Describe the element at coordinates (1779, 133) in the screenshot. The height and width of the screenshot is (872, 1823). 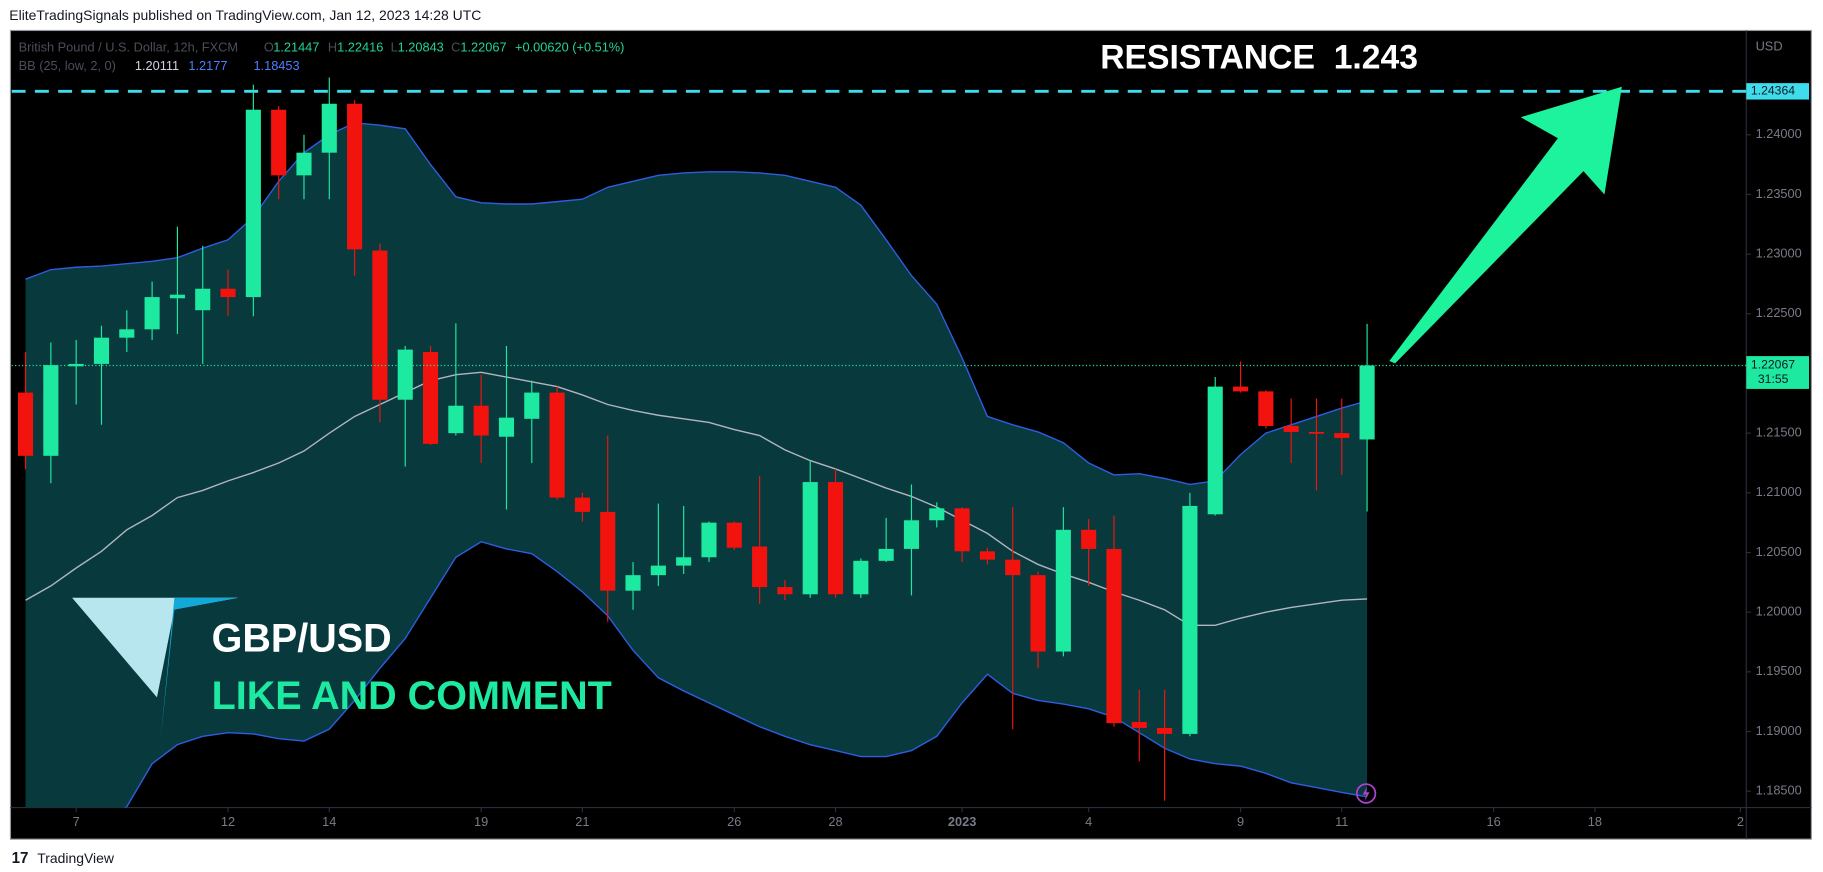
I see `y-tick-label: 1.24000` at that location.